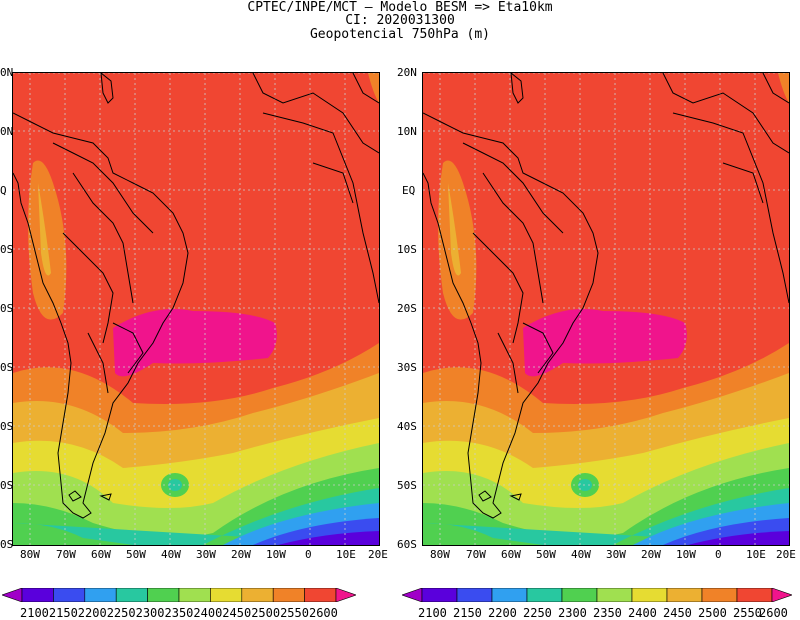  I want to click on title-line-2: CI: 2020031300, so click(400, 20).